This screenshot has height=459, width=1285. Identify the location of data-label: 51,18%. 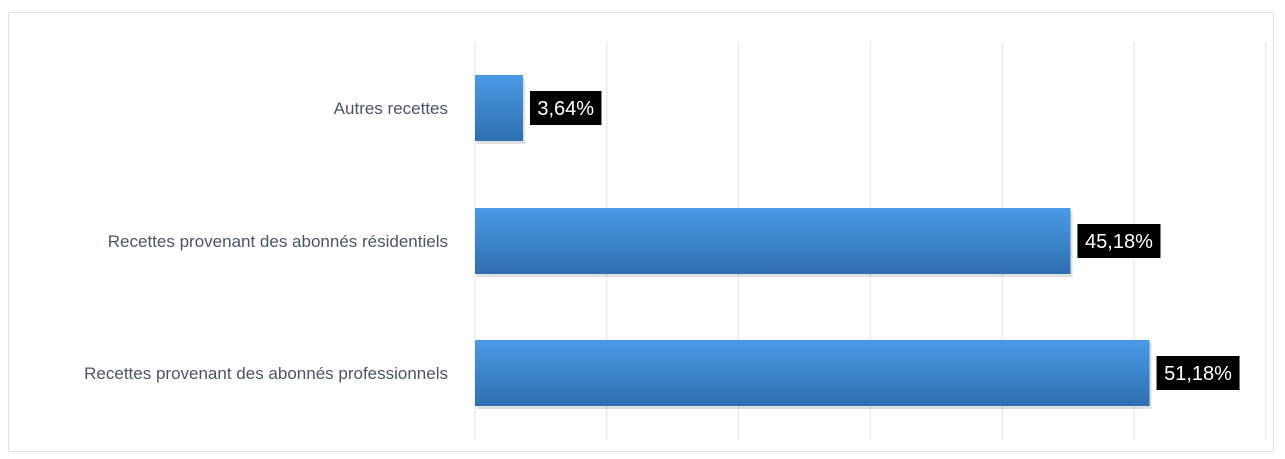
(1198, 374).